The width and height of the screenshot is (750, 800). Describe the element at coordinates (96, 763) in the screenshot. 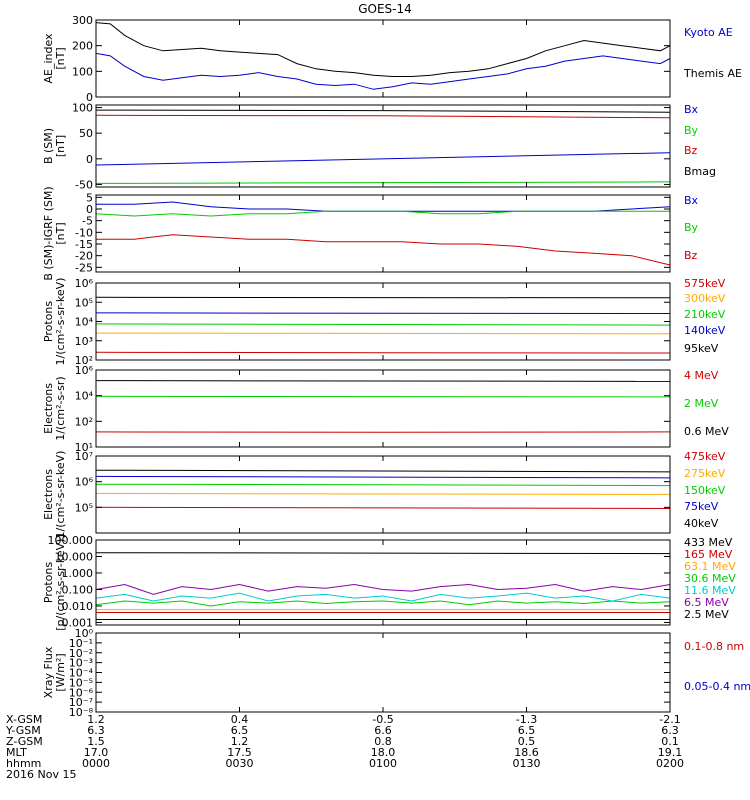

I see `footer-row-value: 0000` at that location.